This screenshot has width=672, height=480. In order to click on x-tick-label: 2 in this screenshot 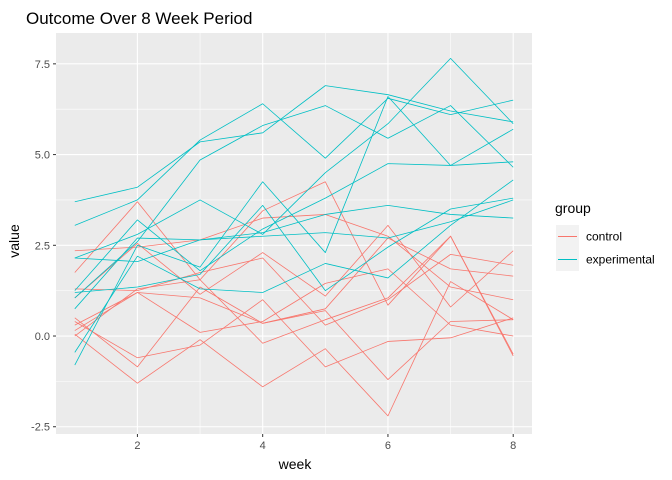, I will do `click(137, 446)`.